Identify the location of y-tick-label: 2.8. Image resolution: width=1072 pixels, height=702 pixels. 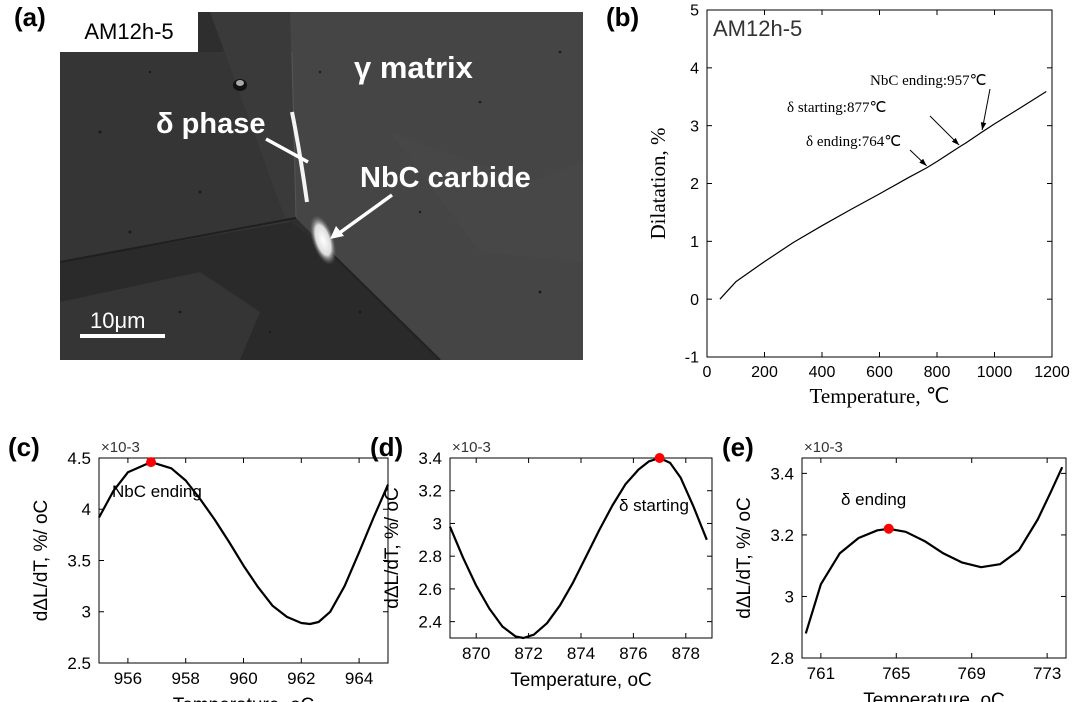
(782, 658).